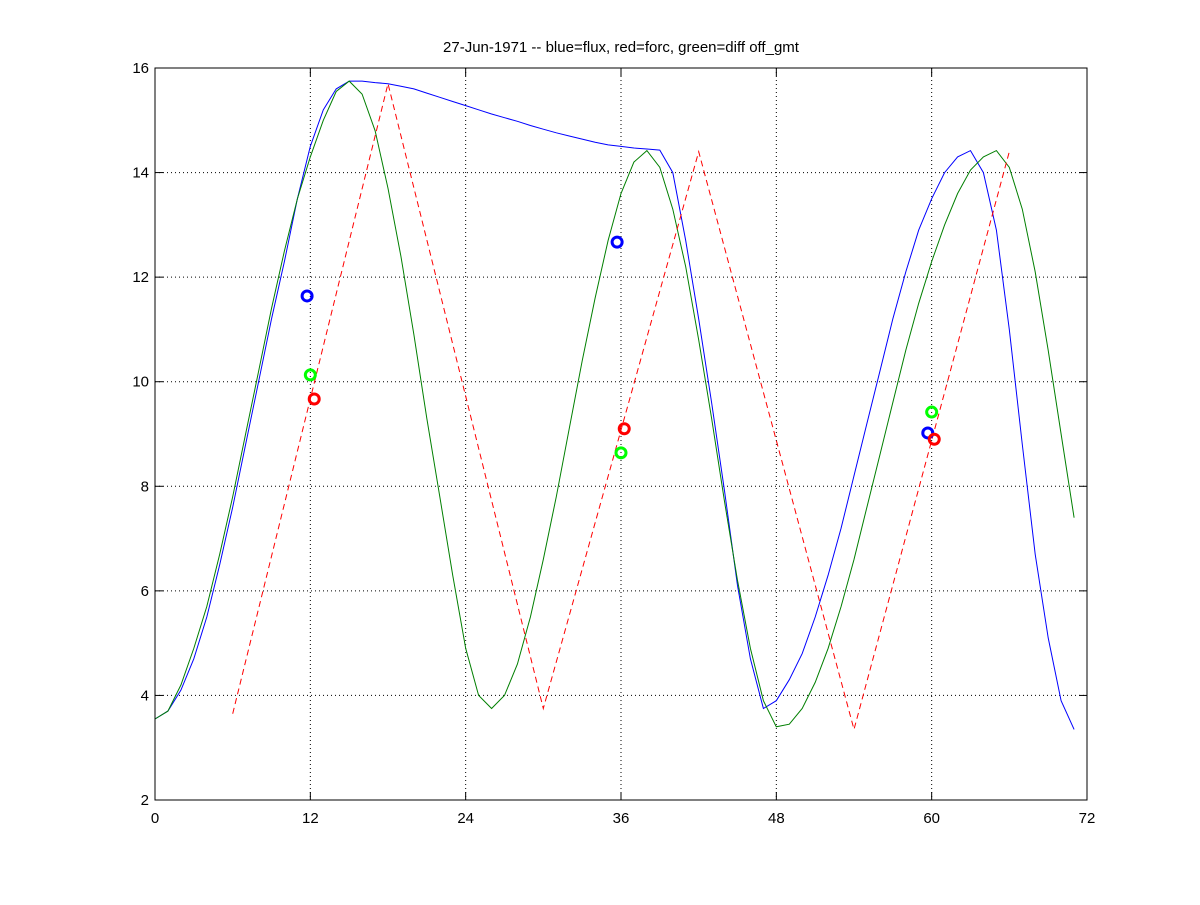  What do you see at coordinates (145, 591) in the screenshot?
I see `y-tick-label: 6` at bounding box center [145, 591].